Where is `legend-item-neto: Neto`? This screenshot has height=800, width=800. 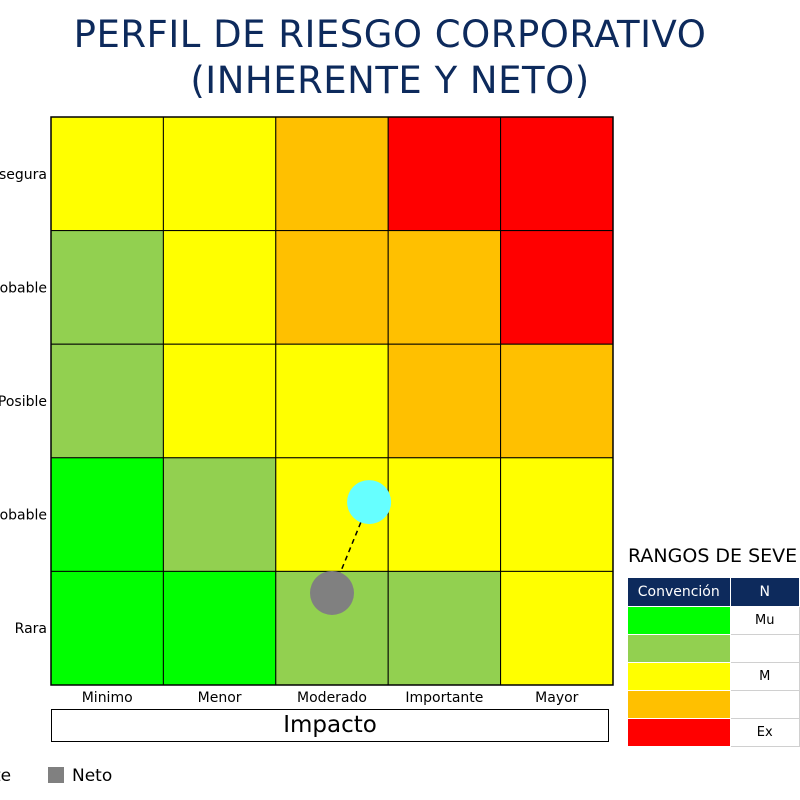 legend-item-neto: Neto is located at coordinates (80, 776).